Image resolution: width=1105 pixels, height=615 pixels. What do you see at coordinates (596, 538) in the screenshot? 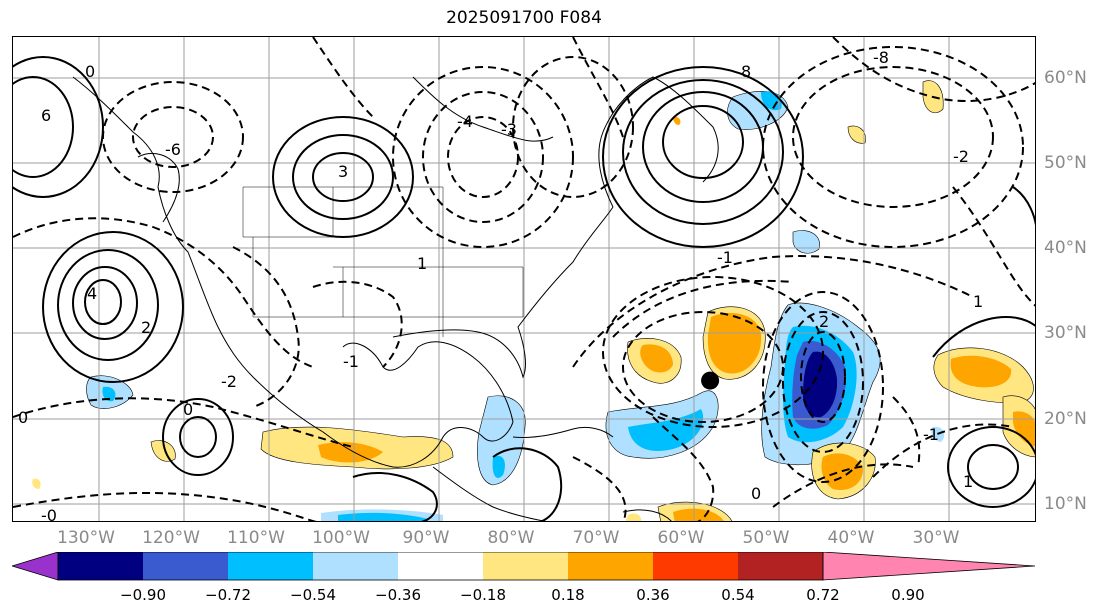
I see `lon-label: 70°W` at bounding box center [596, 538].